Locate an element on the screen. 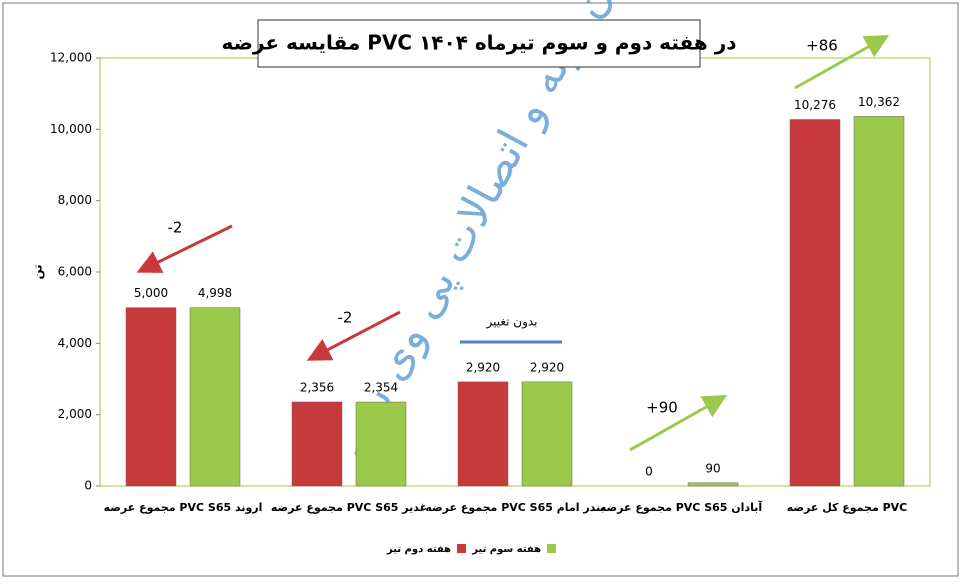 The image size is (963, 585). annotation: +90 is located at coordinates (662, 408).